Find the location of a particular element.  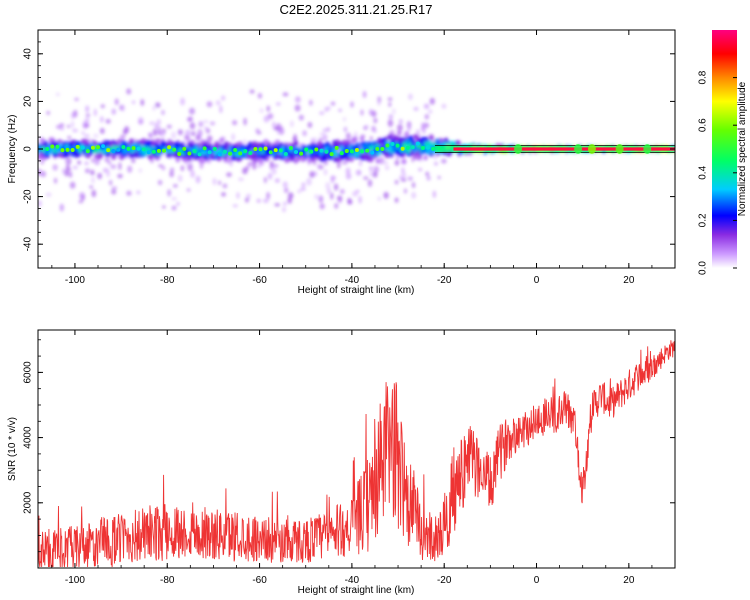

spectrogram-x-tick-label: 0 is located at coordinates (537, 280).